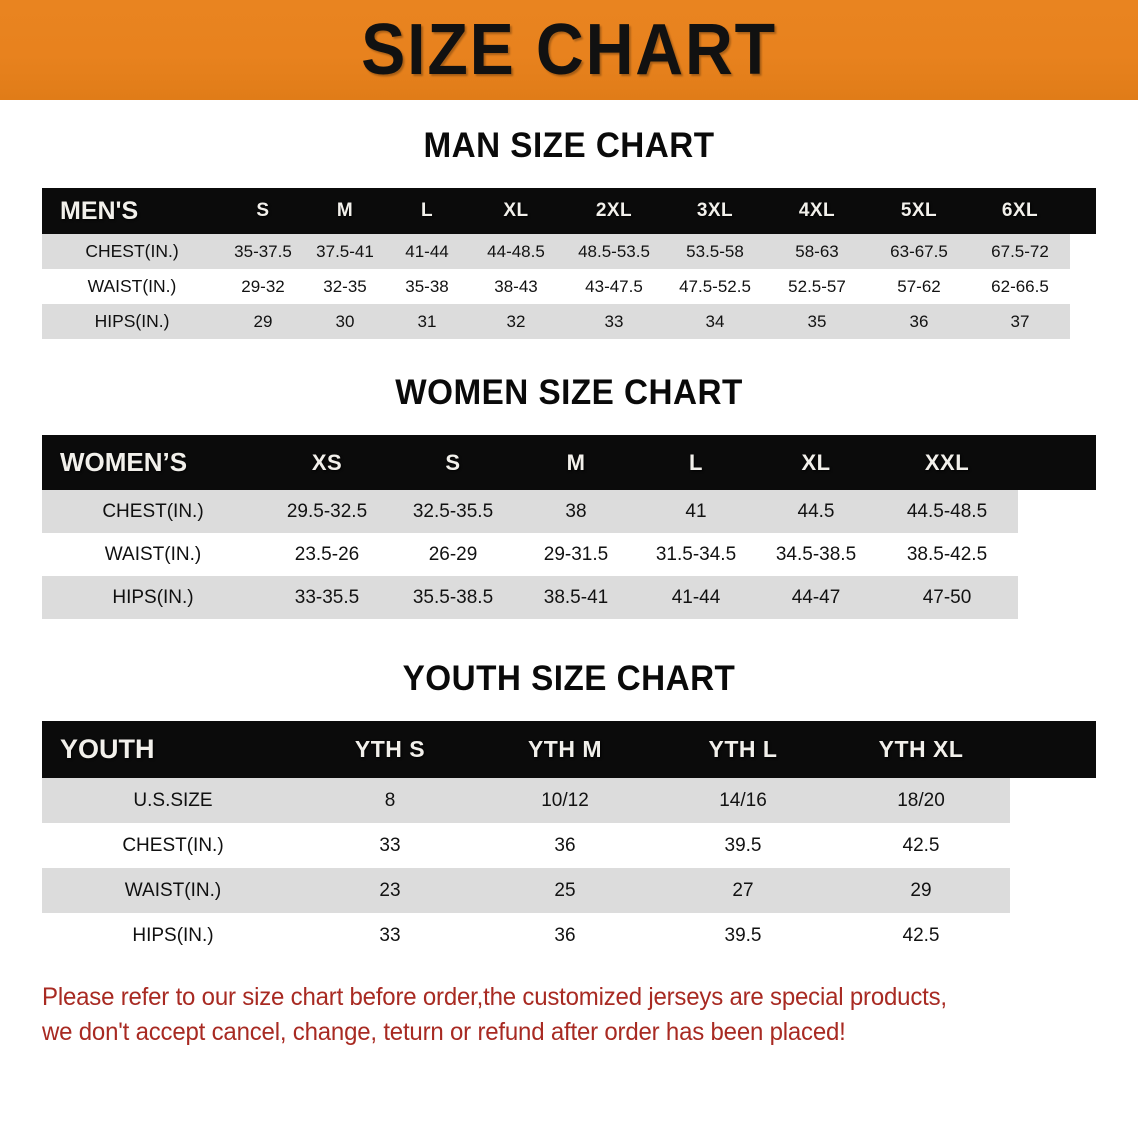 The height and width of the screenshot is (1132, 1138). I want to click on women-cell: 38, so click(576, 511).